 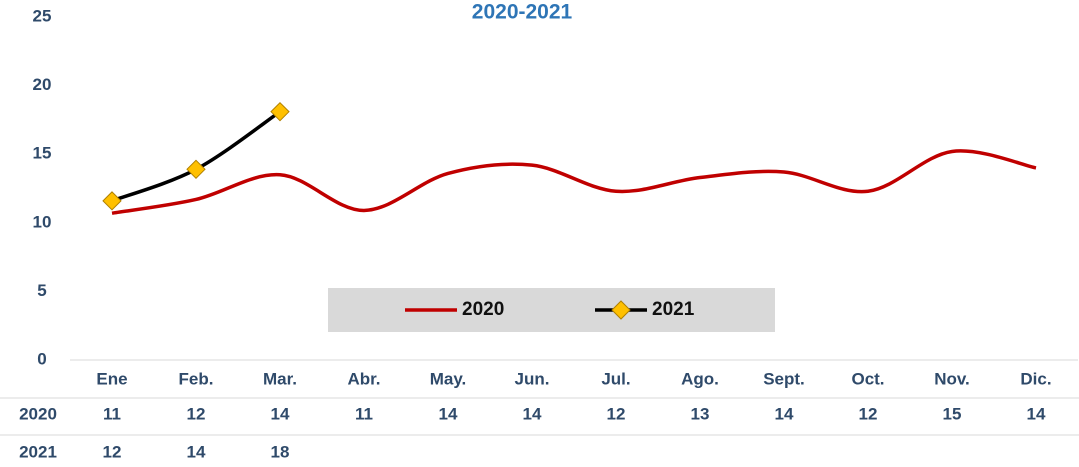 I want to click on row-label: 2021, so click(x=38, y=451).